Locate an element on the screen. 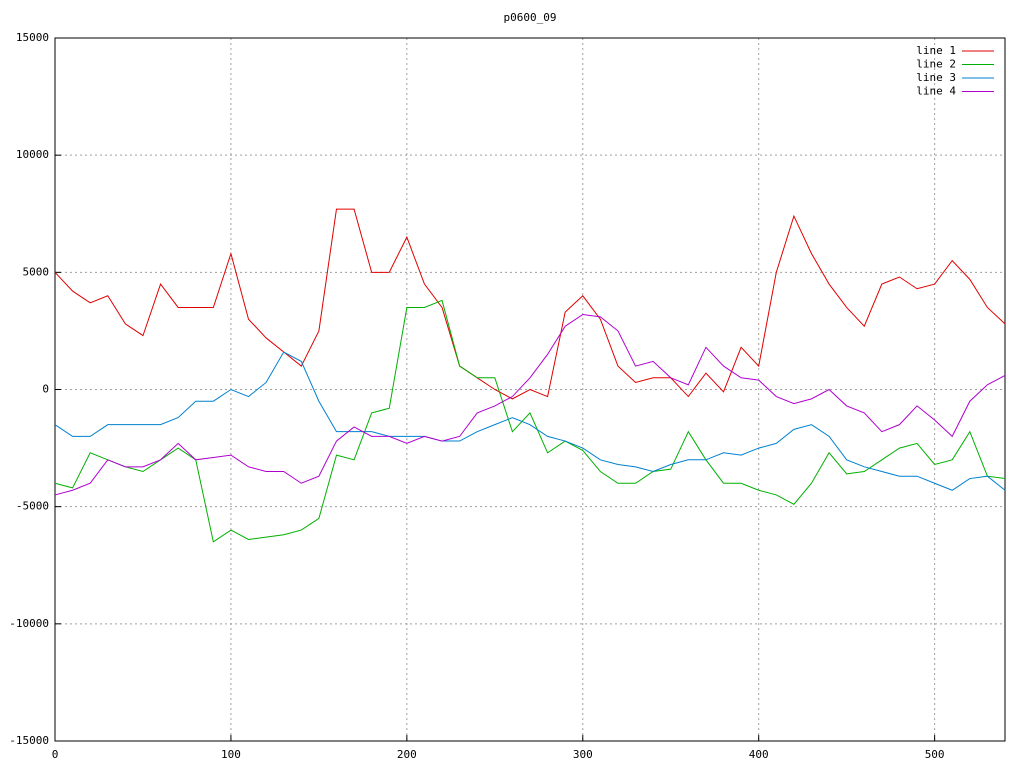 This screenshot has width=1024, height=768. x-tick-label: 400 is located at coordinates (759, 754).